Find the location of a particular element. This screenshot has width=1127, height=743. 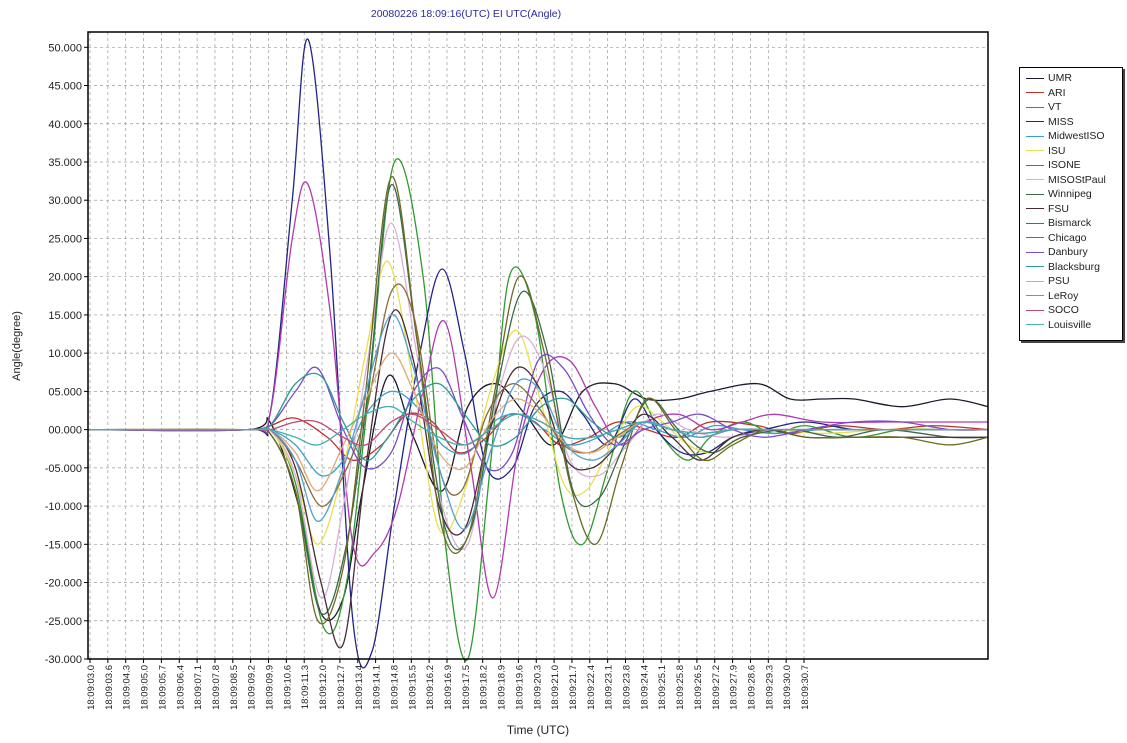

legend-item: Chicago is located at coordinates (1071, 238).